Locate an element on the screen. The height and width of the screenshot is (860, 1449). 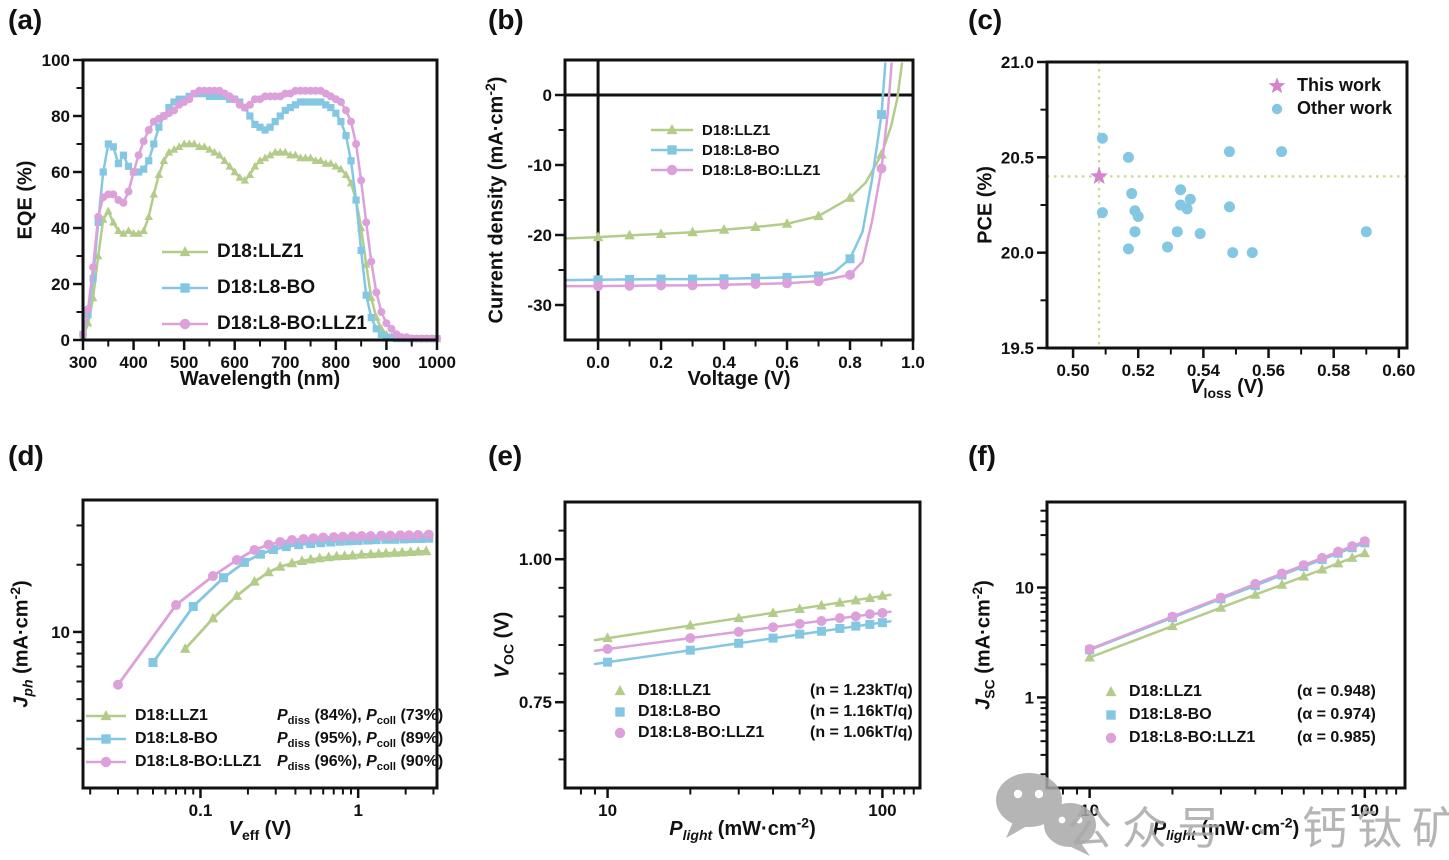
x-axis-label-f: Plight (mW·cm-2) is located at coordinates (1226, 828).